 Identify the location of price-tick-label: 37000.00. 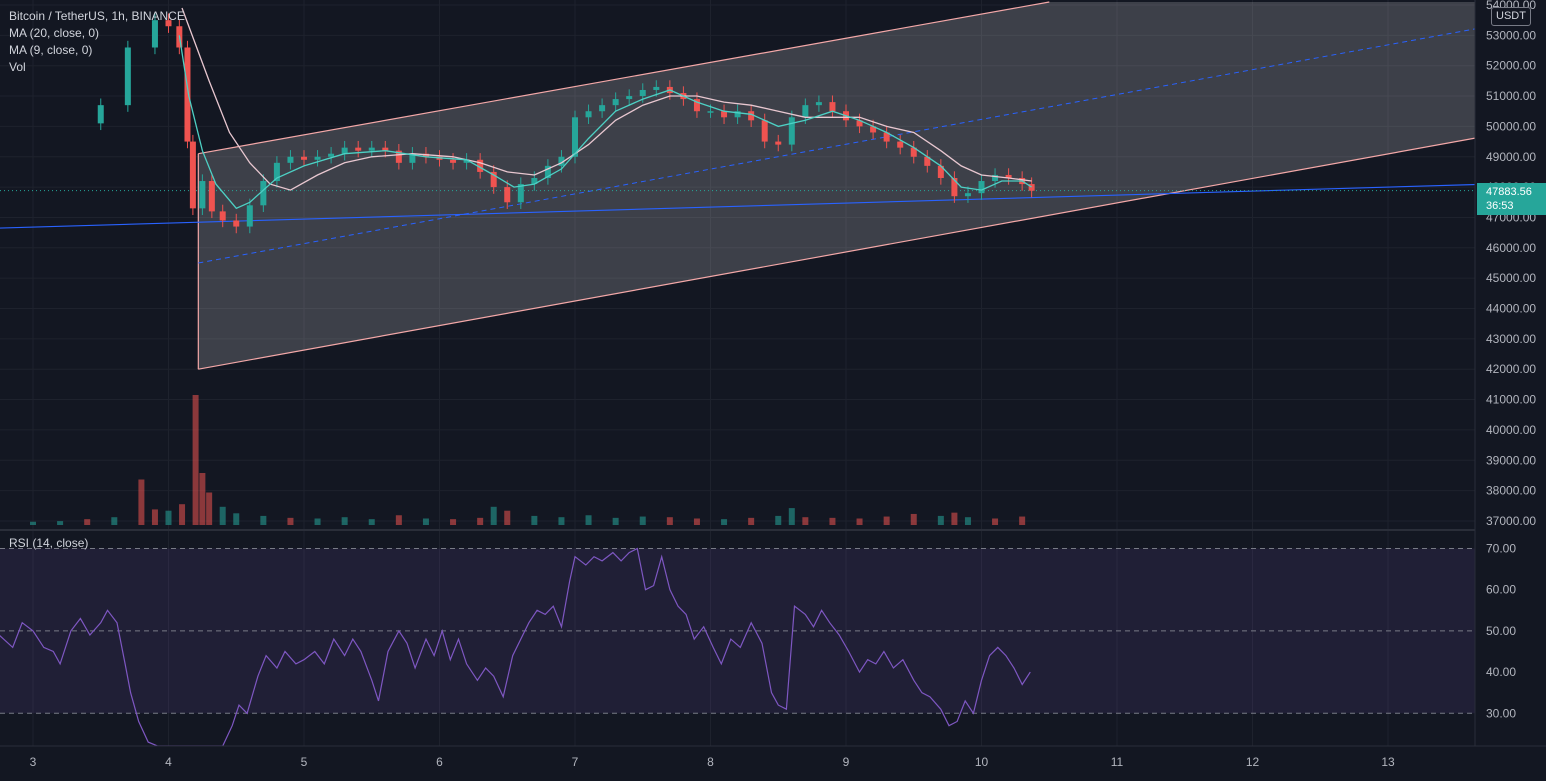
(1511, 521).